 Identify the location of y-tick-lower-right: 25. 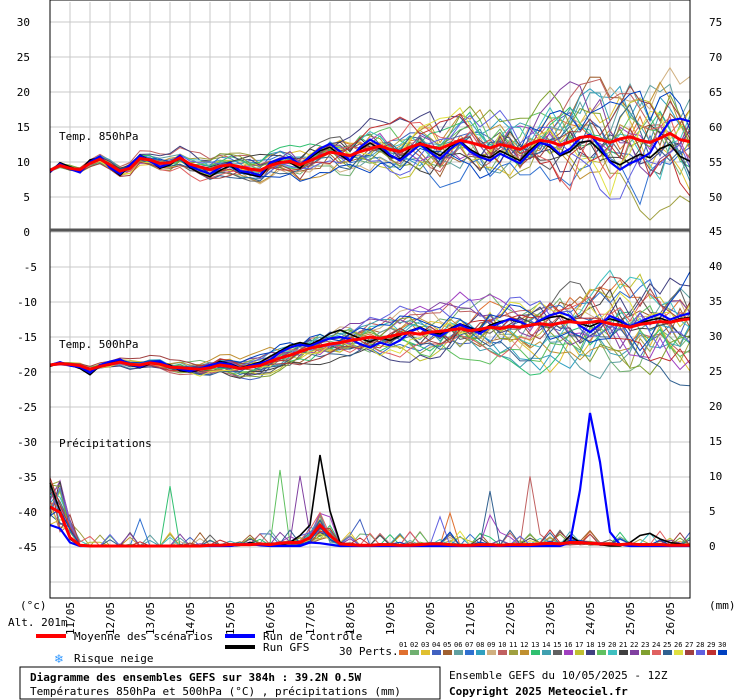
(715, 371).